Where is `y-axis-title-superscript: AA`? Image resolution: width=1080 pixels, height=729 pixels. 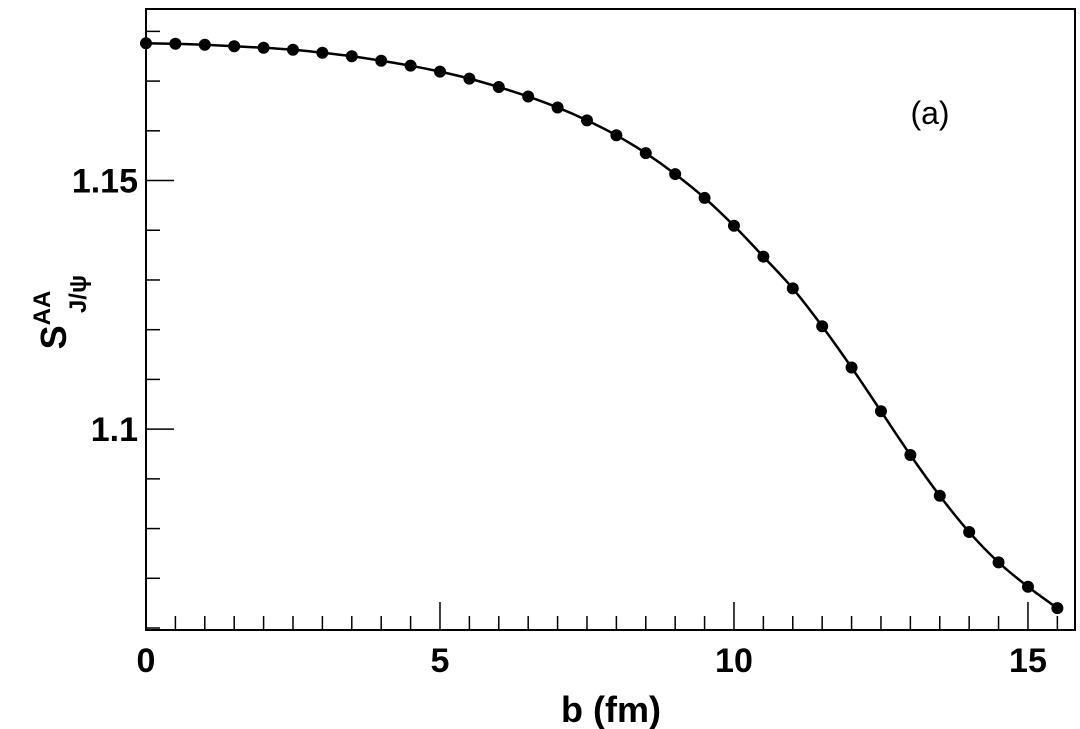 y-axis-title-superscript: AA is located at coordinates (42, 308).